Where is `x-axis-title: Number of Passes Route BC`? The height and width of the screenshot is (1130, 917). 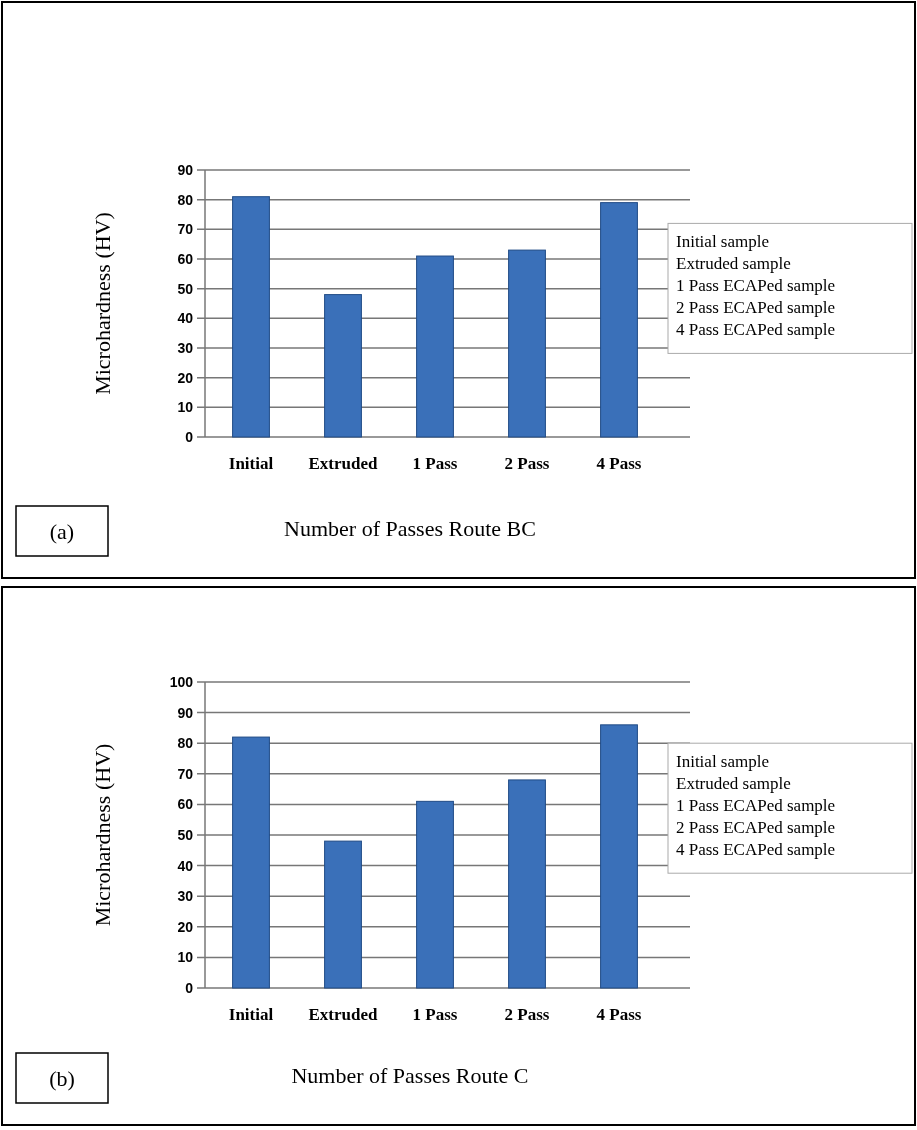 x-axis-title: Number of Passes Route BC is located at coordinates (410, 528).